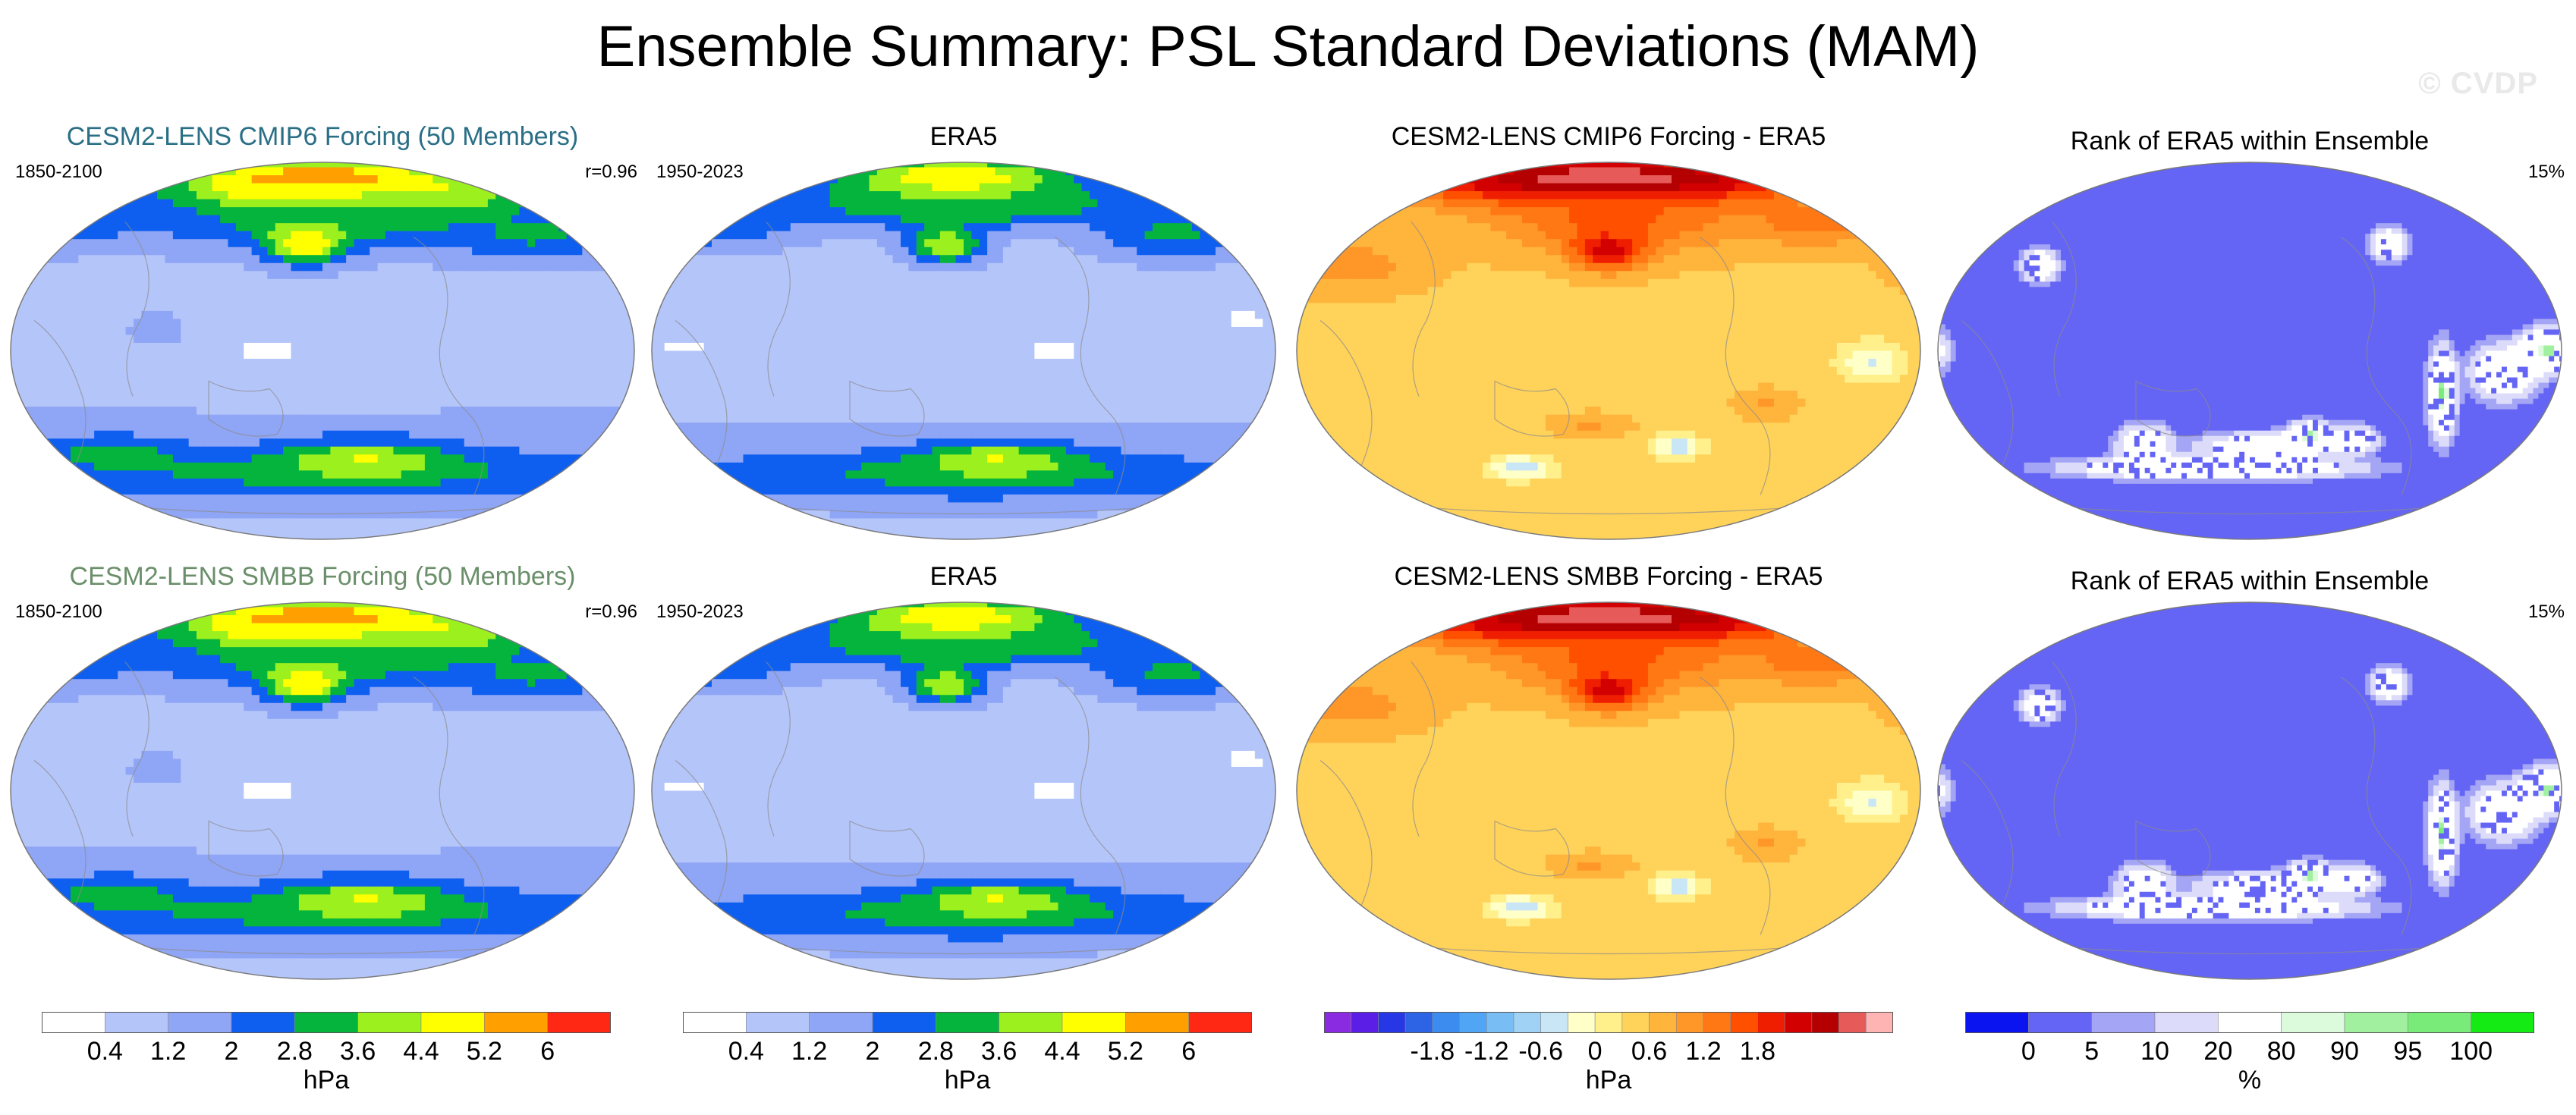 This screenshot has height=1115, width=2576. Describe the element at coordinates (58, 172) in the screenshot. I see `period-label: 1850-2100` at that location.